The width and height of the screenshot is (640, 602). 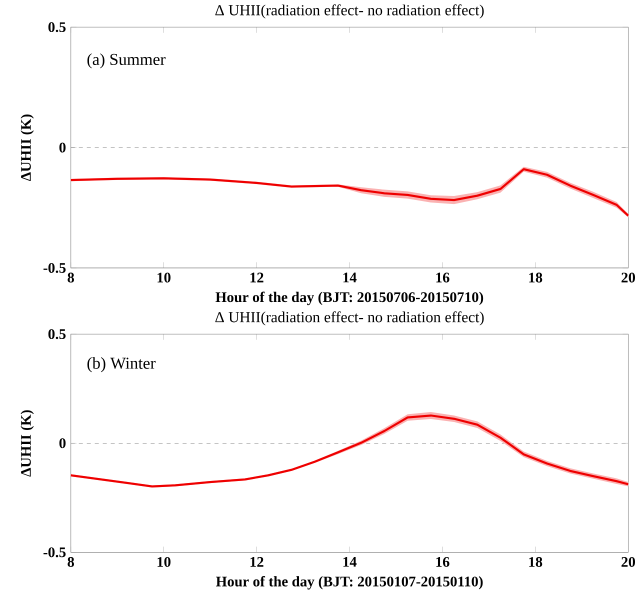 What do you see at coordinates (350, 299) in the screenshot?
I see `x-axis-title: Hour of the day (BJT: 20150706-20150710)` at bounding box center [350, 299].